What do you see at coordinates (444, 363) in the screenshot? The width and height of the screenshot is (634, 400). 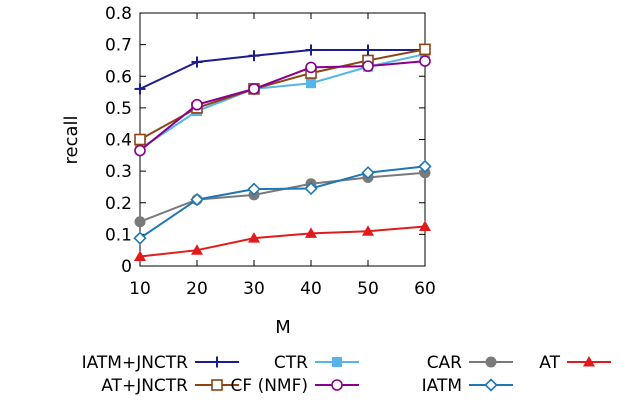 I see `legend-label: CAR` at bounding box center [444, 363].